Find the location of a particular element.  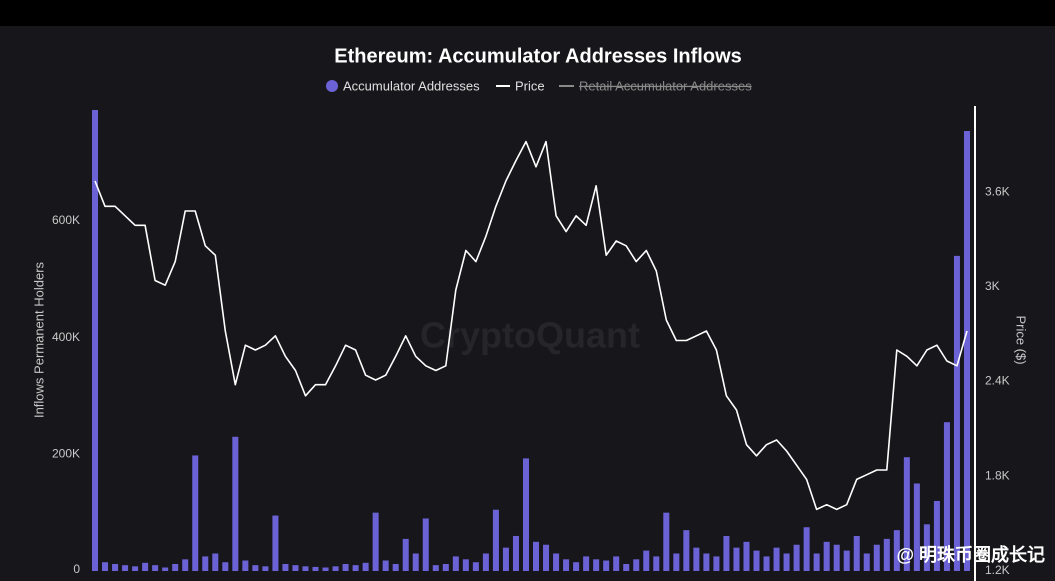

y2-tick-label: 1.8K is located at coordinates (997, 475).